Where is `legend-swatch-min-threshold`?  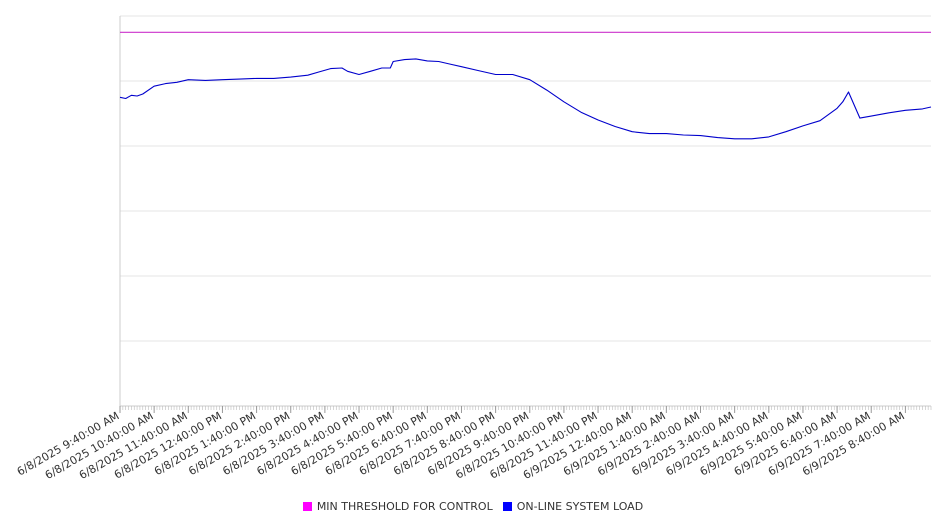
legend-swatch-min-threshold is located at coordinates (307, 506).